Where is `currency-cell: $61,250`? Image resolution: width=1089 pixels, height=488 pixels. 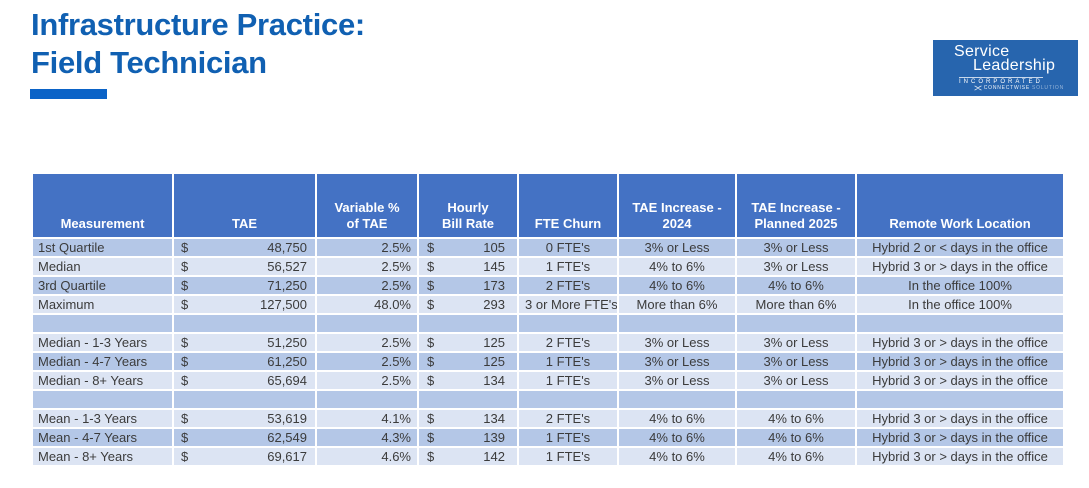 currency-cell: $61,250 is located at coordinates (244, 361).